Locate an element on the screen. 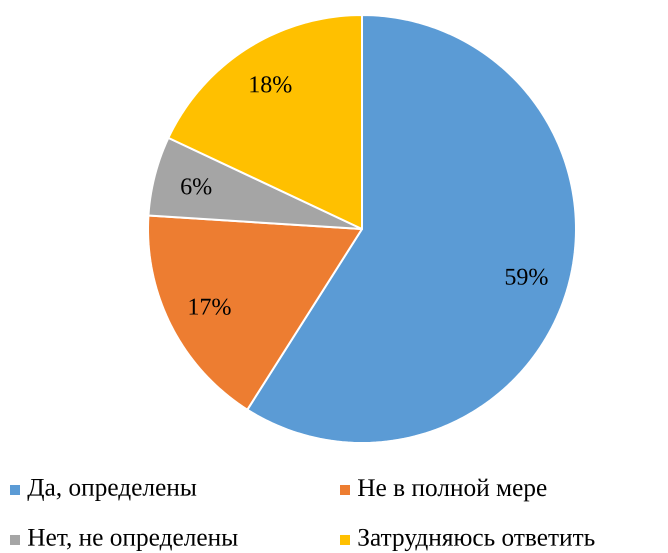 The image size is (668, 553). legend-label: Нет, не определены is located at coordinates (133, 540).